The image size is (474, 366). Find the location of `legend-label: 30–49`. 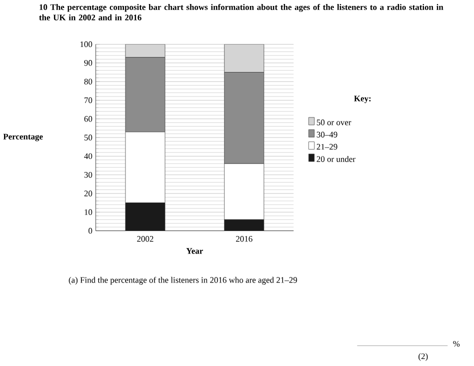

legend-label: 30–49 is located at coordinates (327, 135).